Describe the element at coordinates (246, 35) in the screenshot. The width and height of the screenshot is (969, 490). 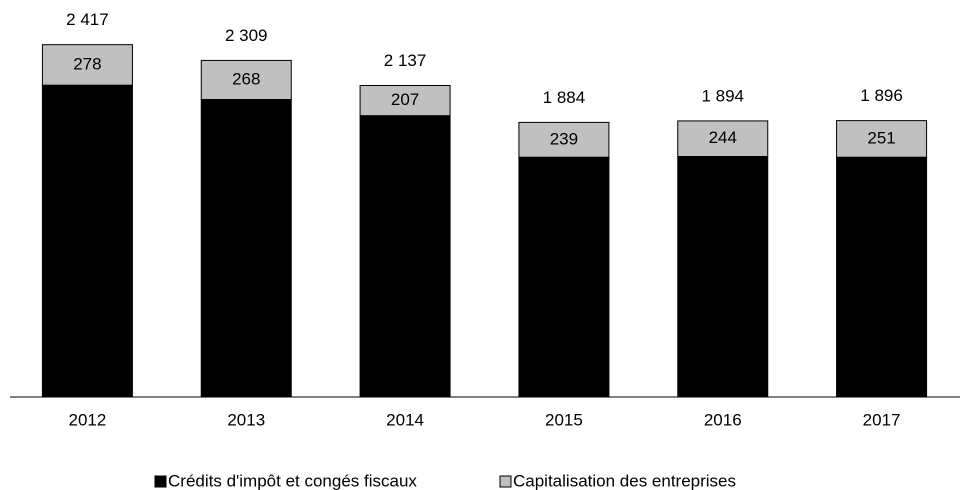
I see `total-label: 2 309` at that location.